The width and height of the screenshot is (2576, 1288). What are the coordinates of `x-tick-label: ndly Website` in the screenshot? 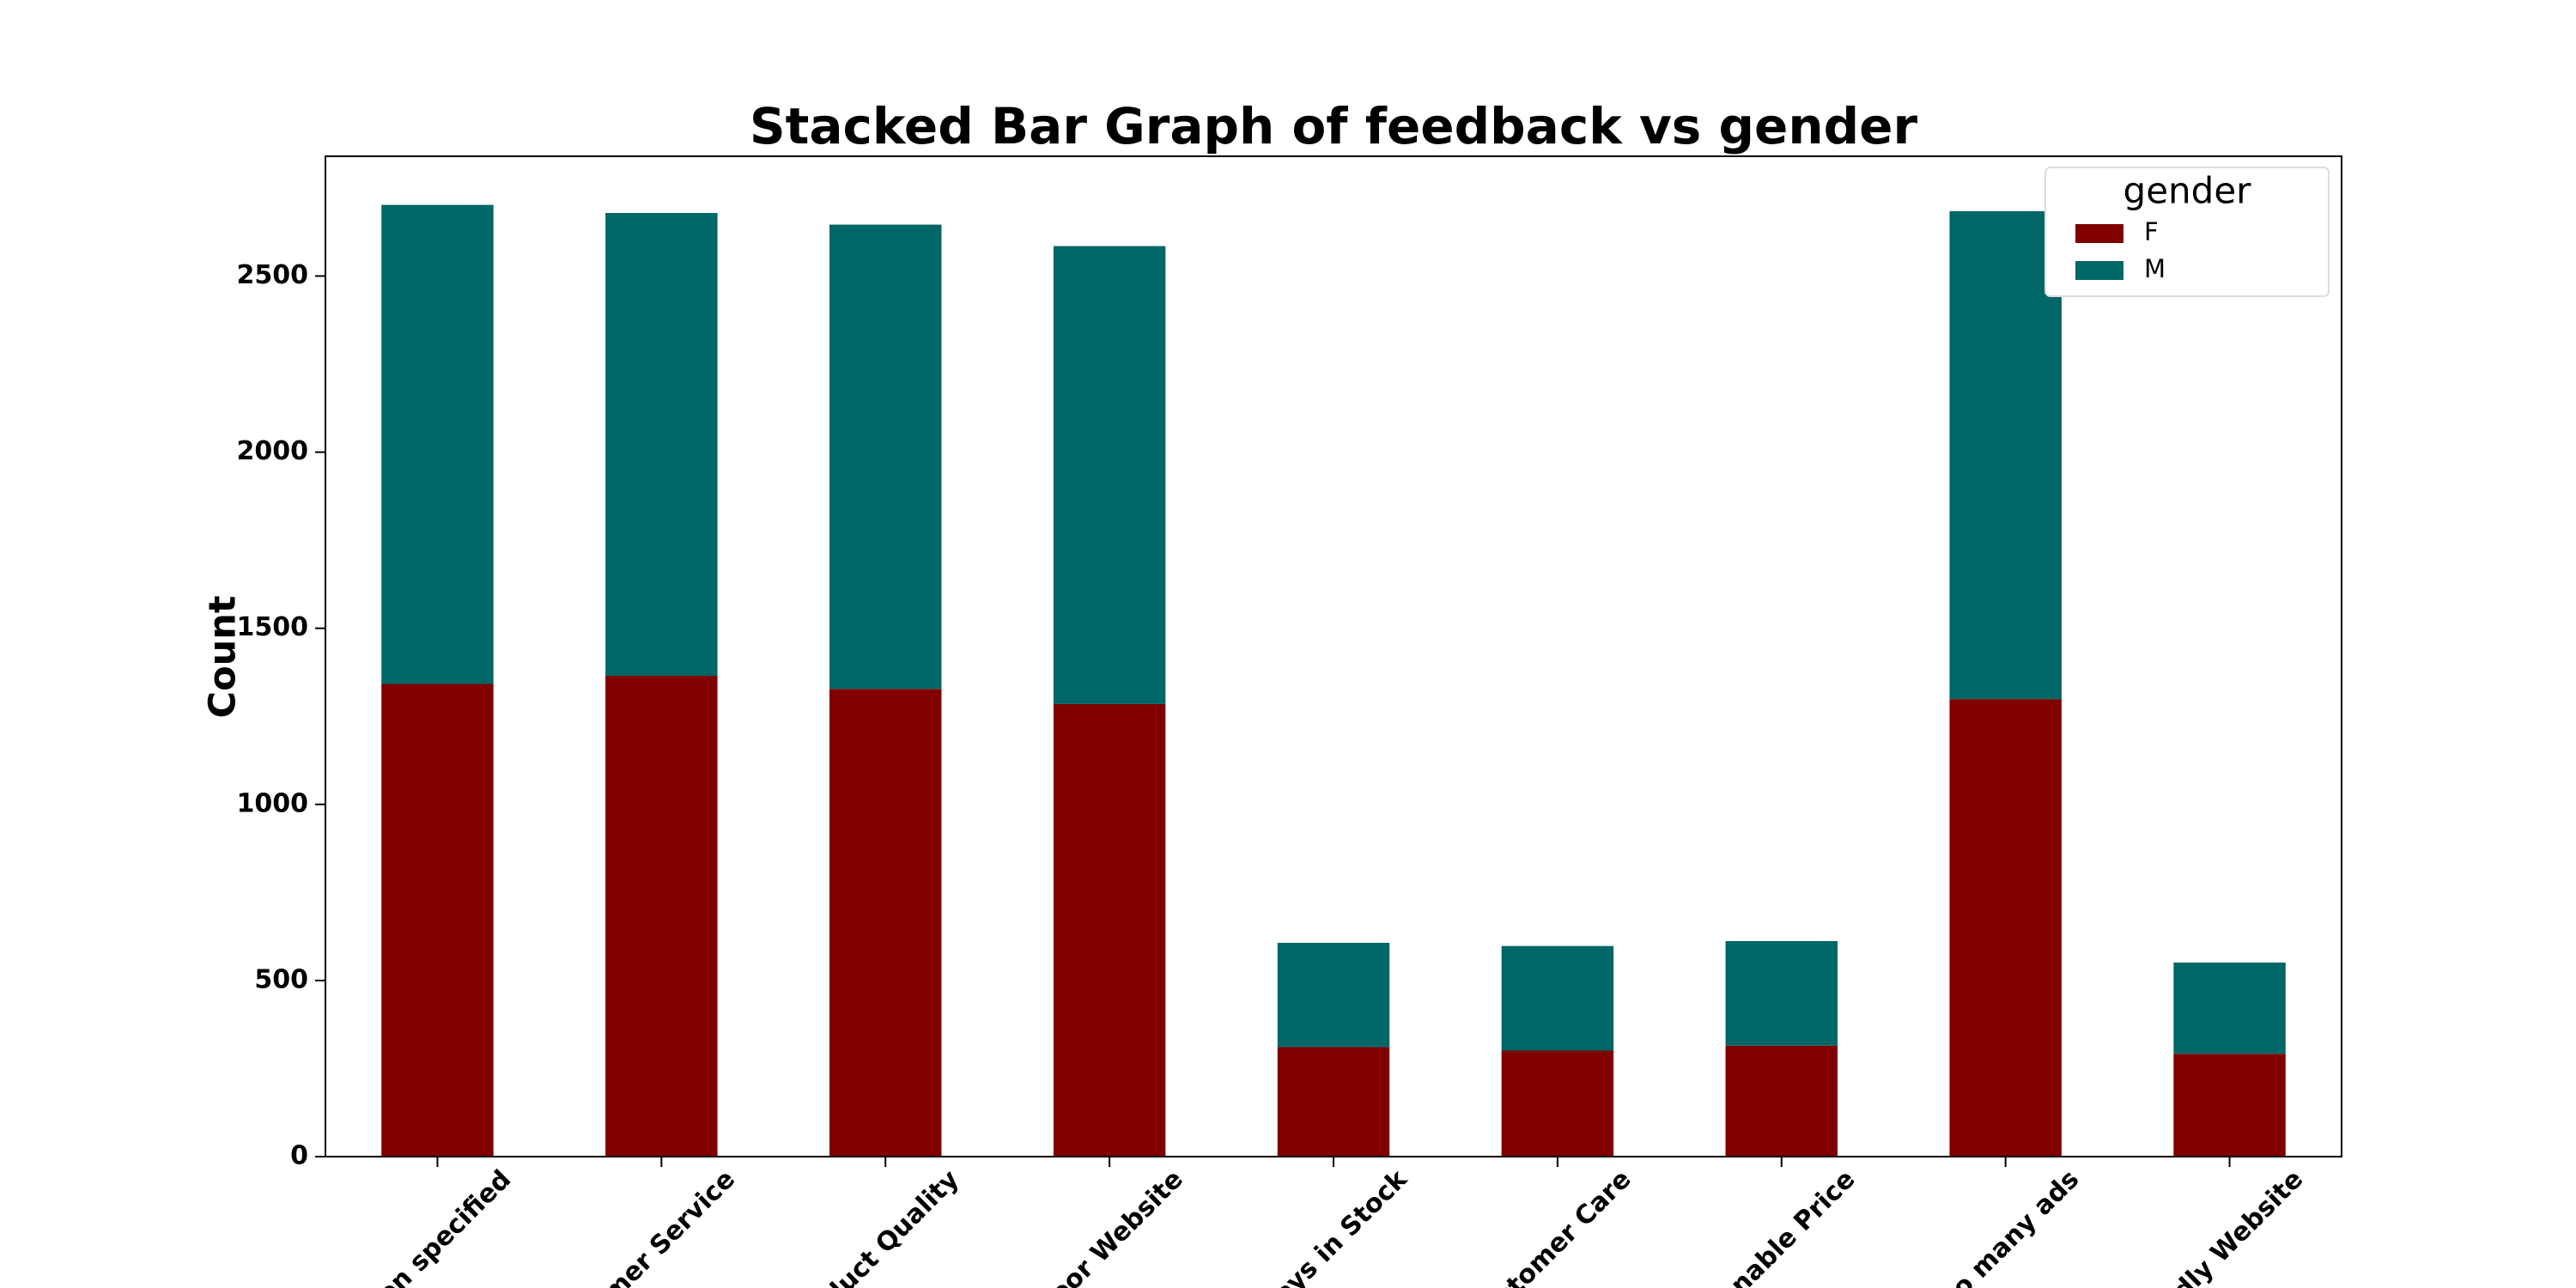 It's located at (2231, 1226).